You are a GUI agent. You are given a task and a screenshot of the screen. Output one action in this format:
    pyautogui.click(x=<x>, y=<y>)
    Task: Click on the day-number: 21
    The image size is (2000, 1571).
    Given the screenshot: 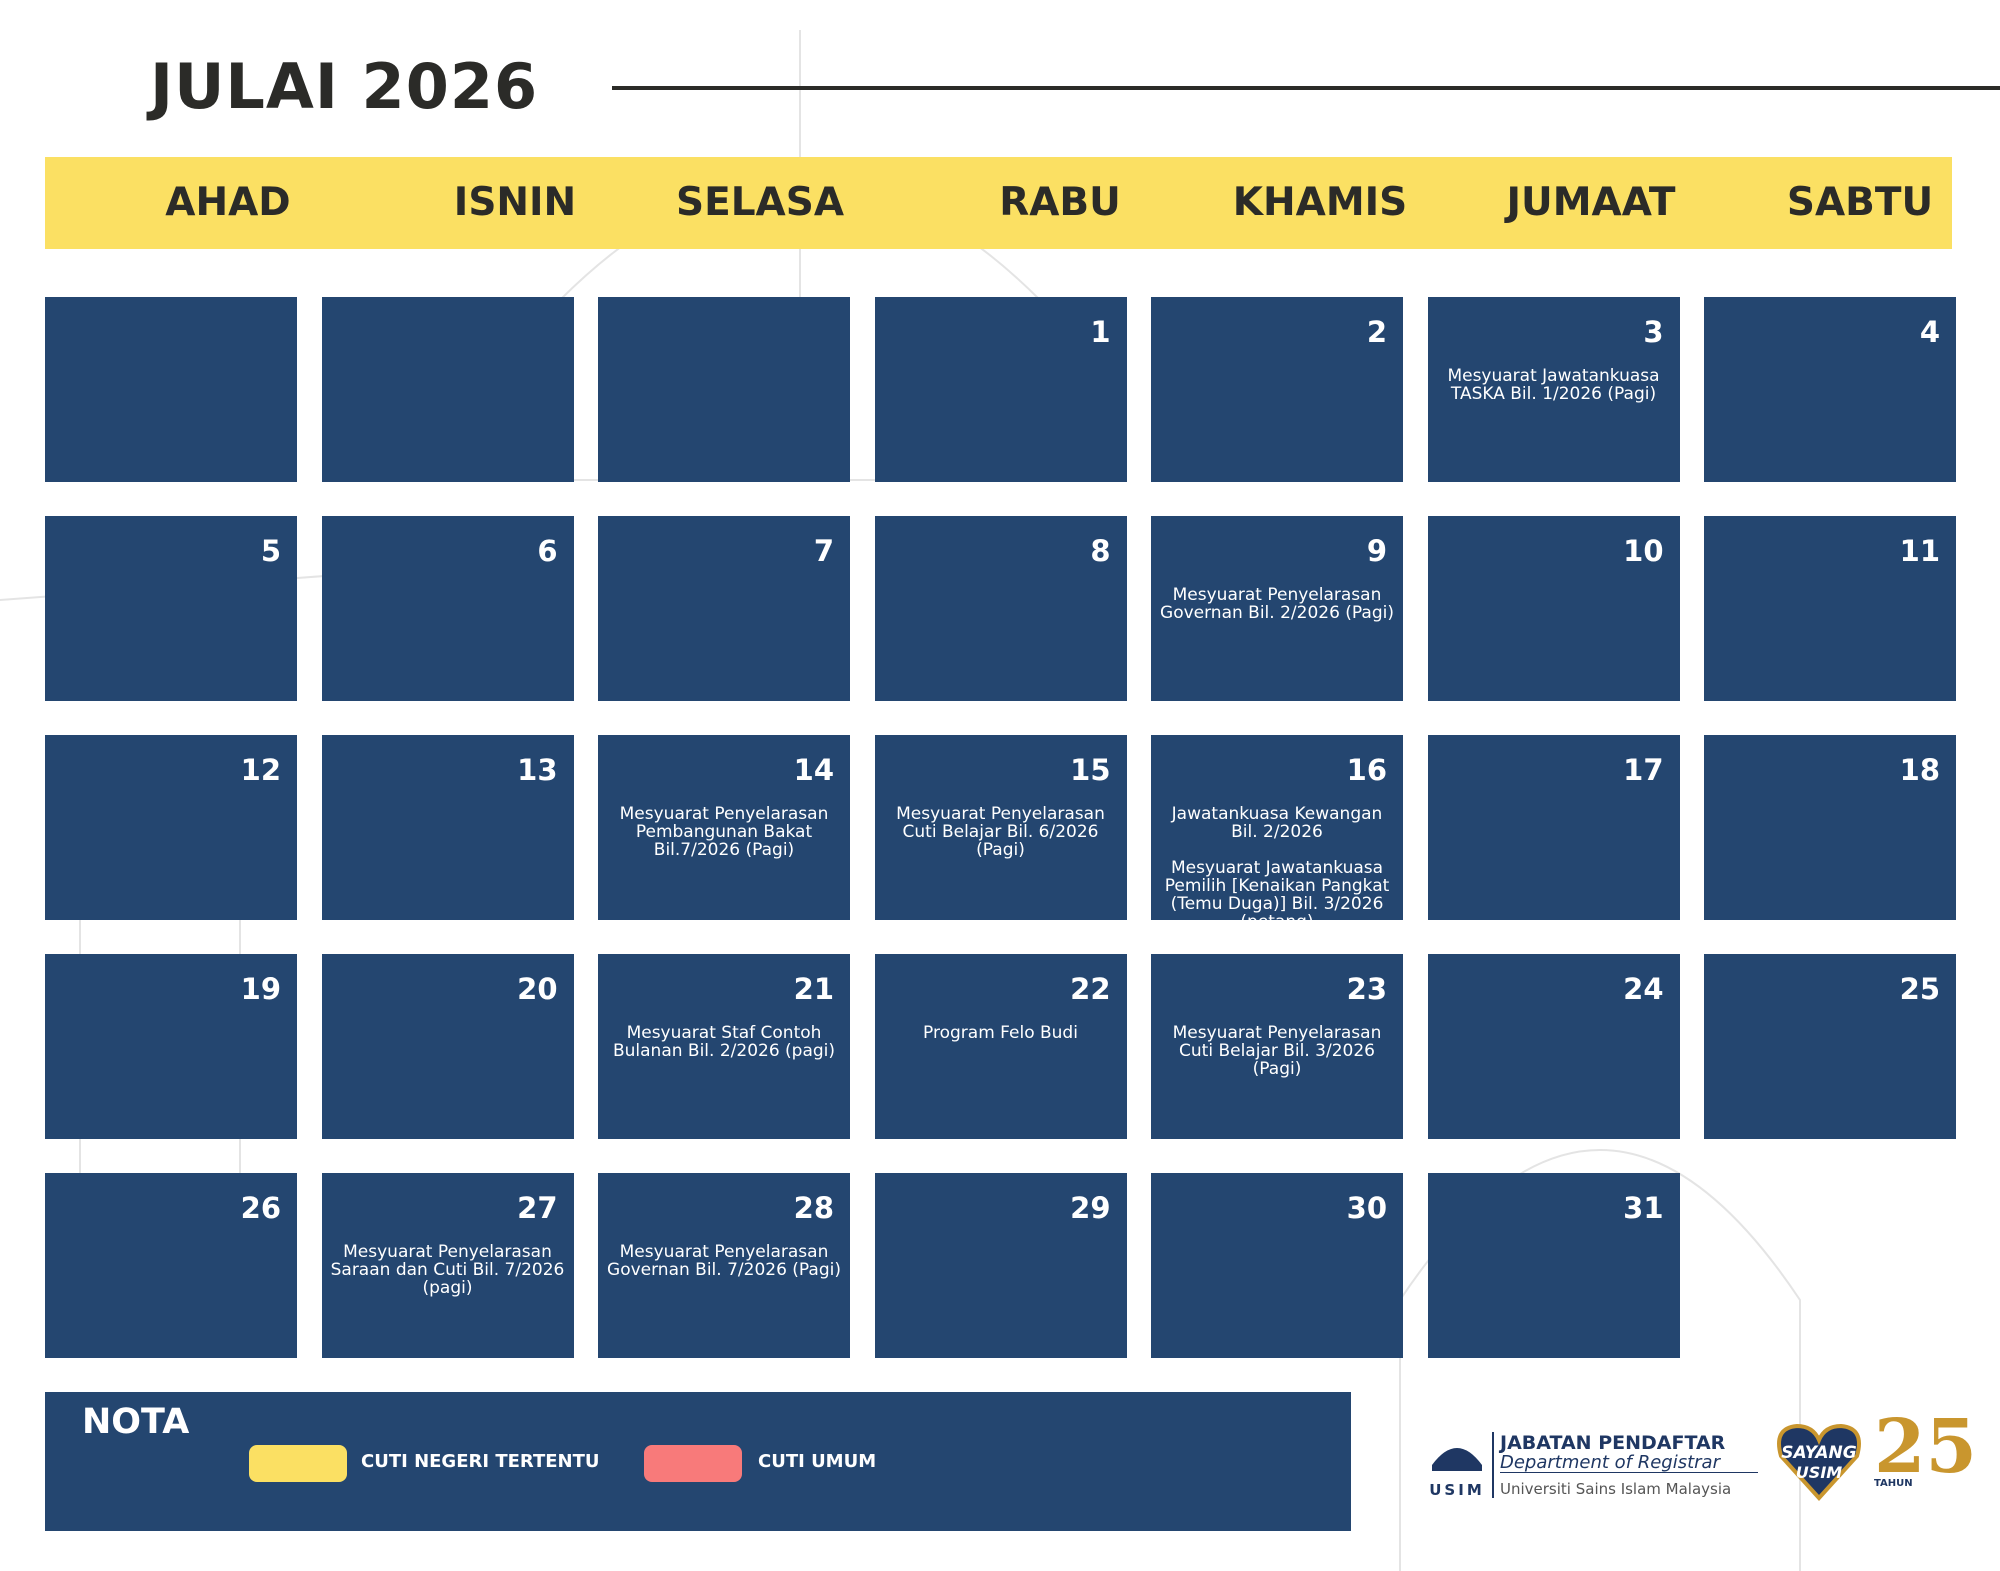 What is the action you would take?
    pyautogui.click(x=813, y=989)
    